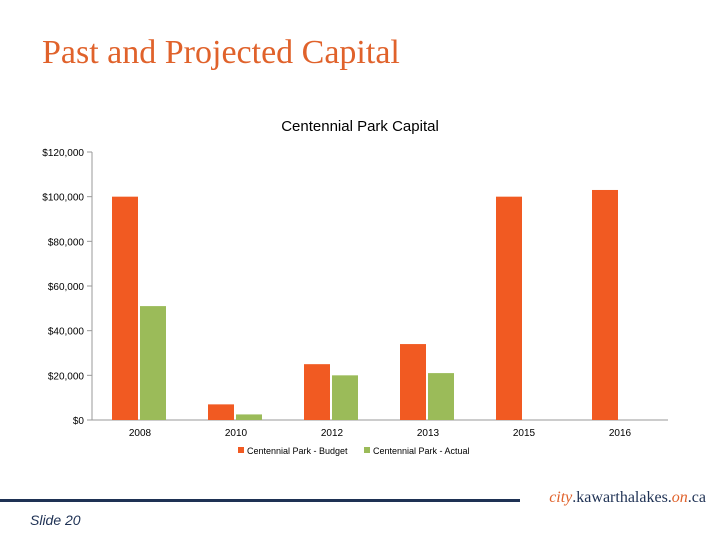 The image size is (720, 540). What do you see at coordinates (125, 308) in the screenshot?
I see `bar-budget-2008` at bounding box center [125, 308].